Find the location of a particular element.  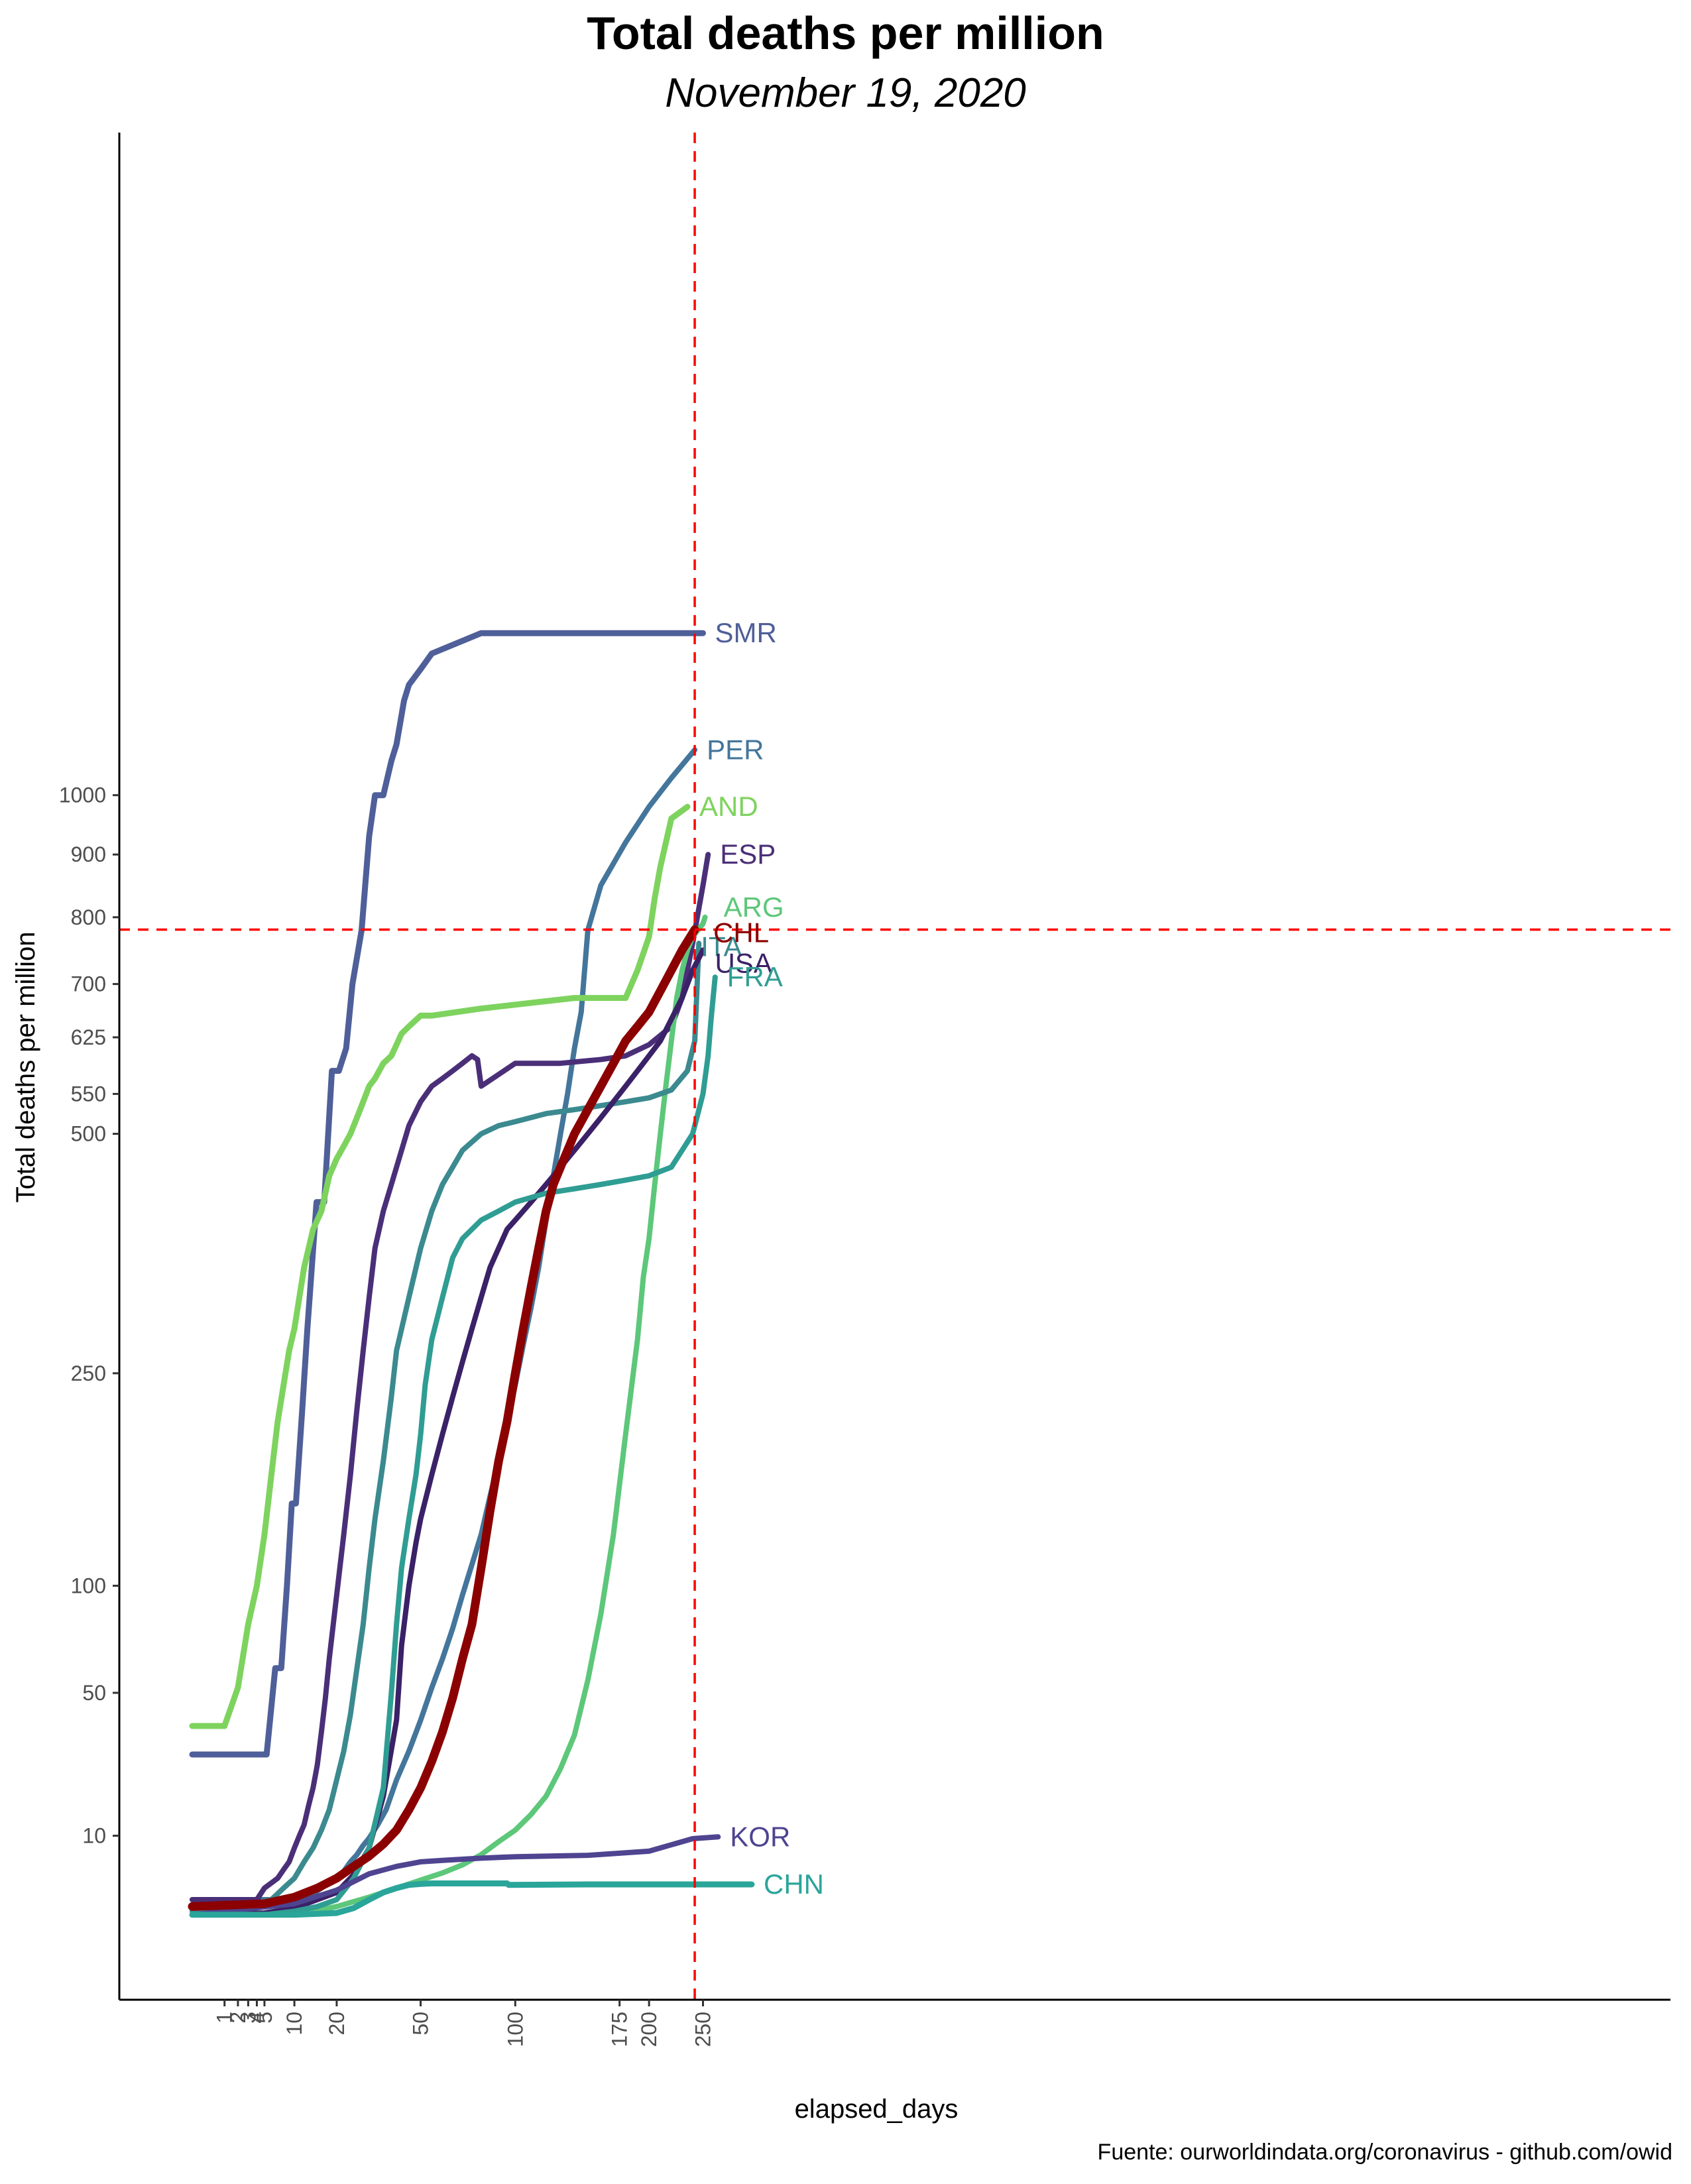

series-line-esp is located at coordinates (450, 1377).